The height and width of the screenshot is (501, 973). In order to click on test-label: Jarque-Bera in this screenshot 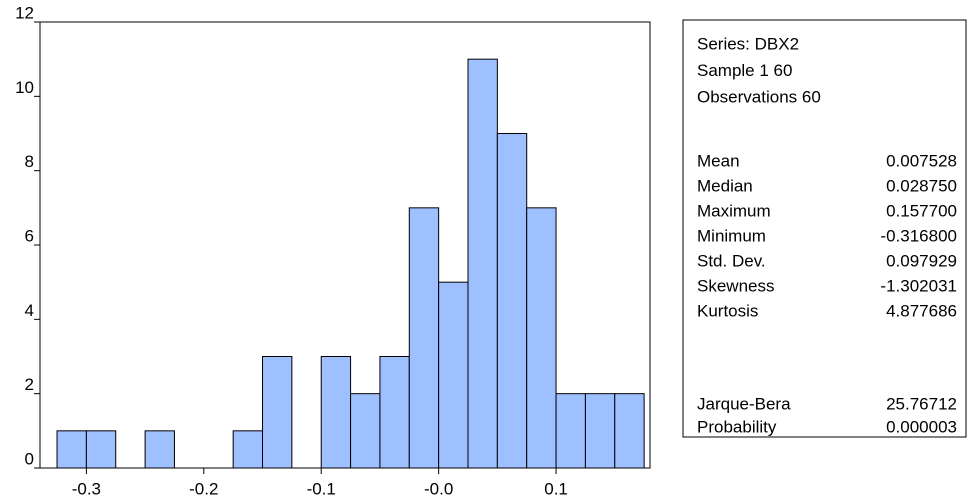, I will do `click(744, 403)`.